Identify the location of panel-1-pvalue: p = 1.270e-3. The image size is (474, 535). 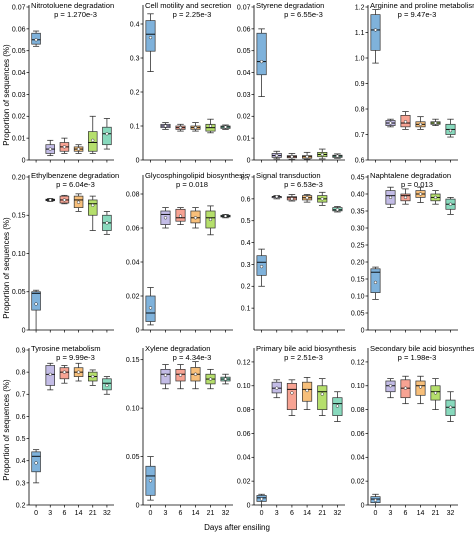
(75, 14).